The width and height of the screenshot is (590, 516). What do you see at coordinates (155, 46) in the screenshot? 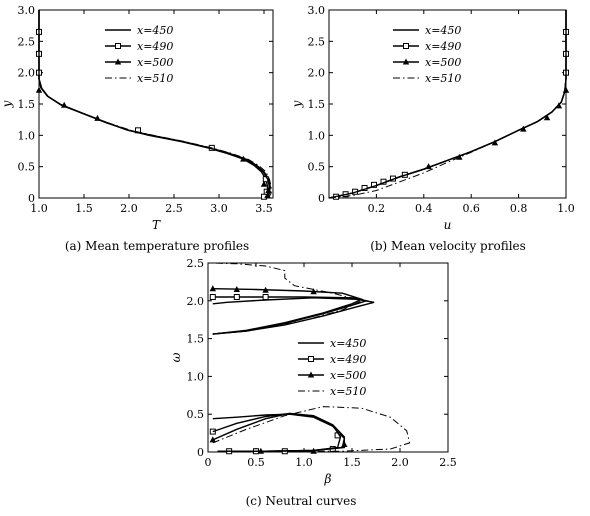
I see `legend-label-a-1: x=490` at bounding box center [155, 46].